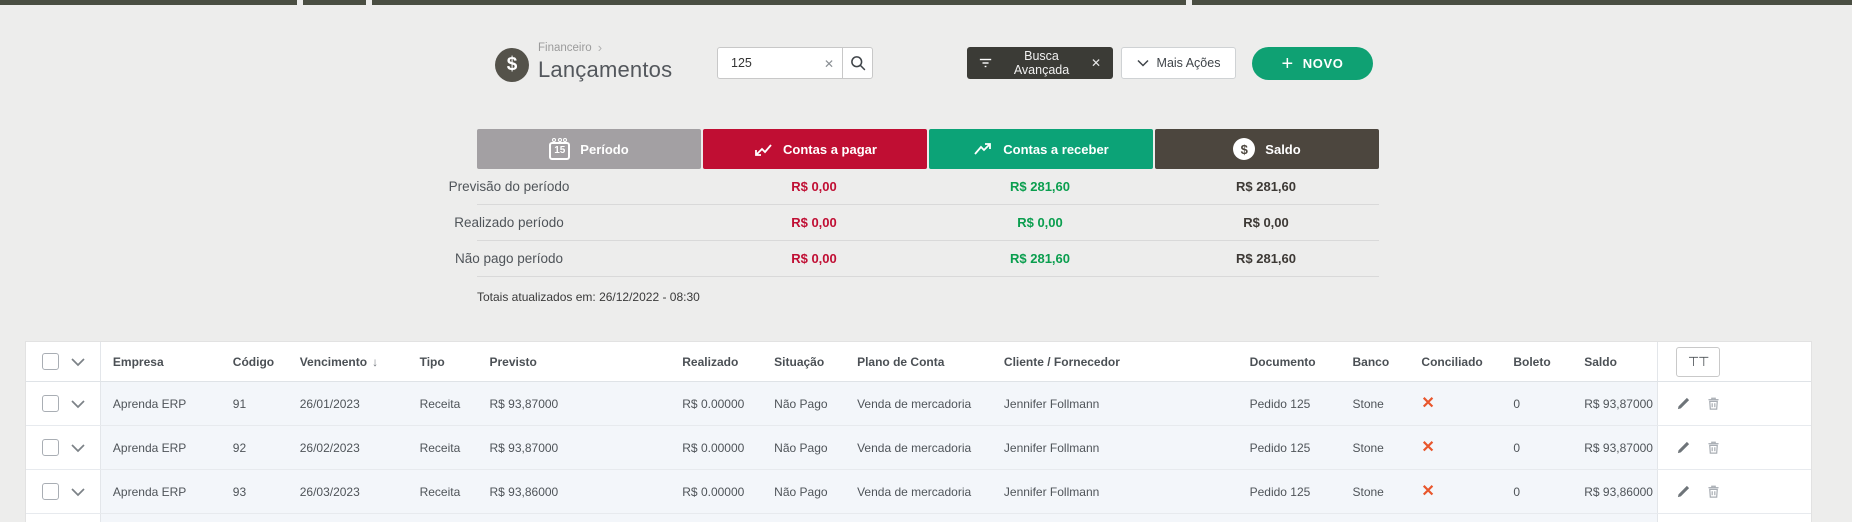 This screenshot has height=522, width=1852. What do you see at coordinates (589, 149) in the screenshot?
I see `period-header-button: 15 Período` at bounding box center [589, 149].